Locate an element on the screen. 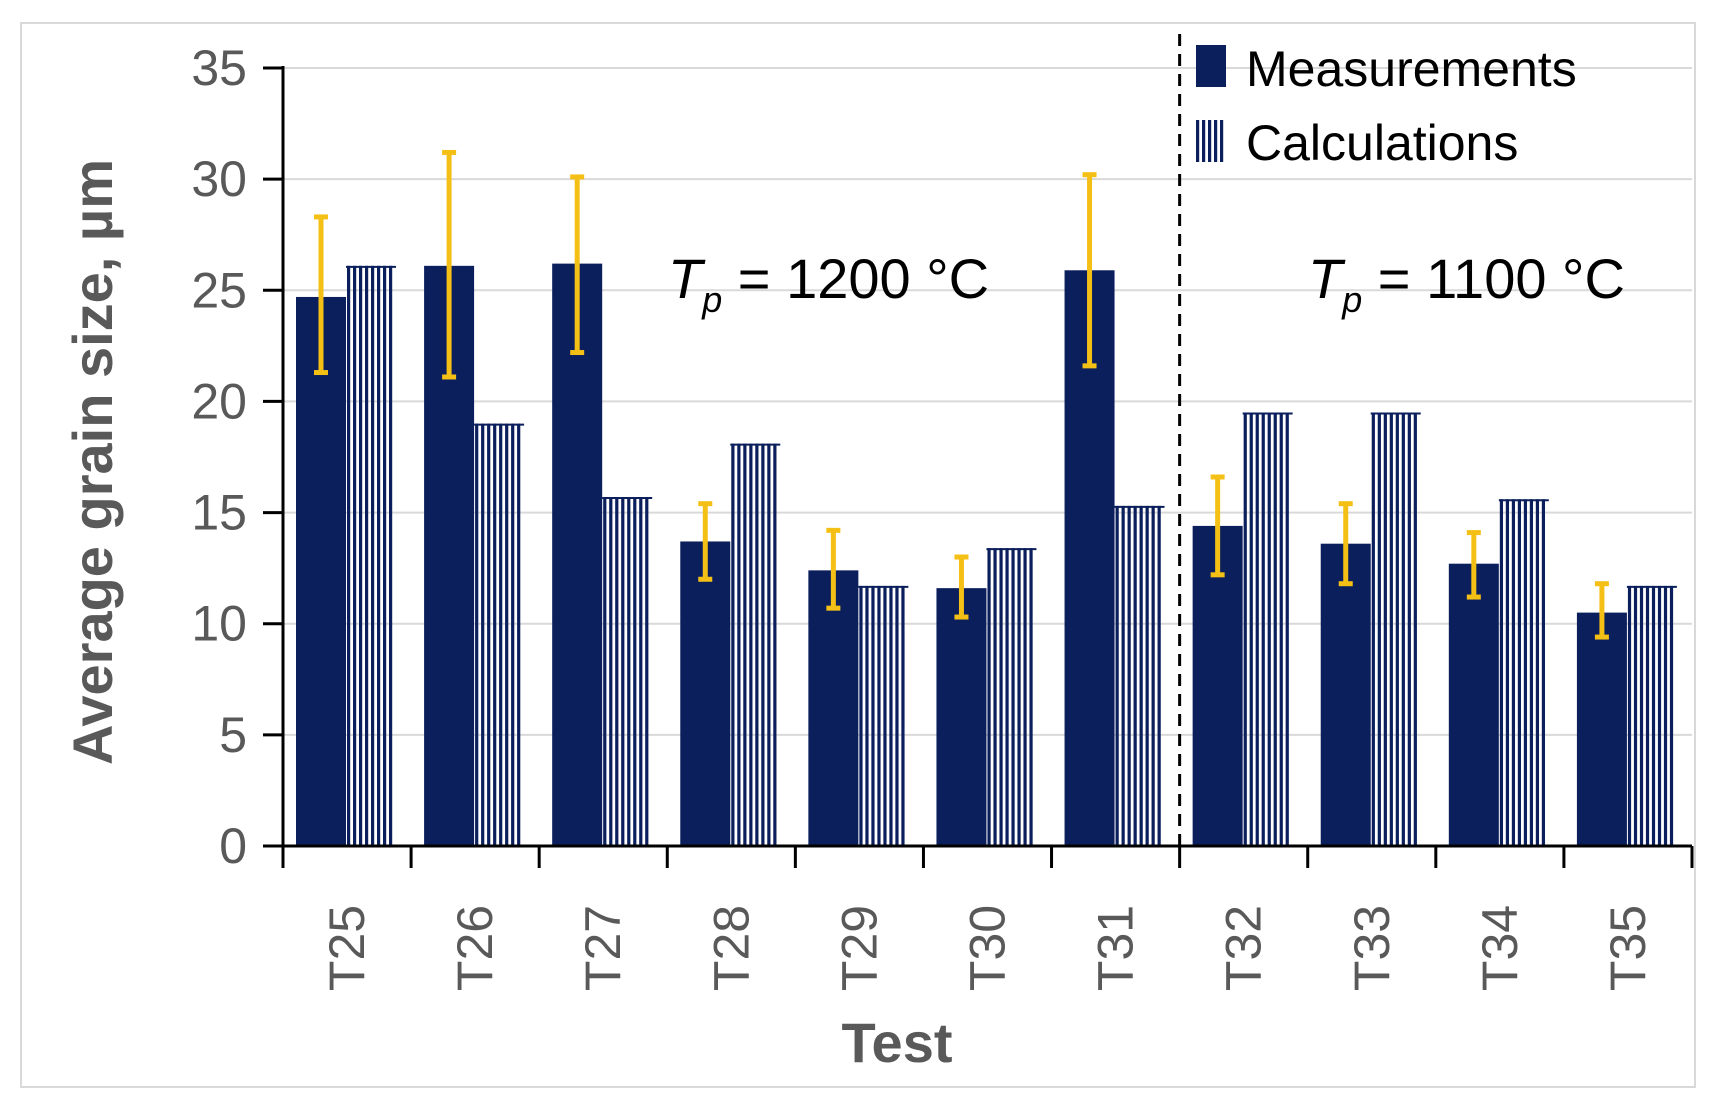 The height and width of the screenshot is (1110, 1712). measurement-bar-T29 is located at coordinates (833, 708).